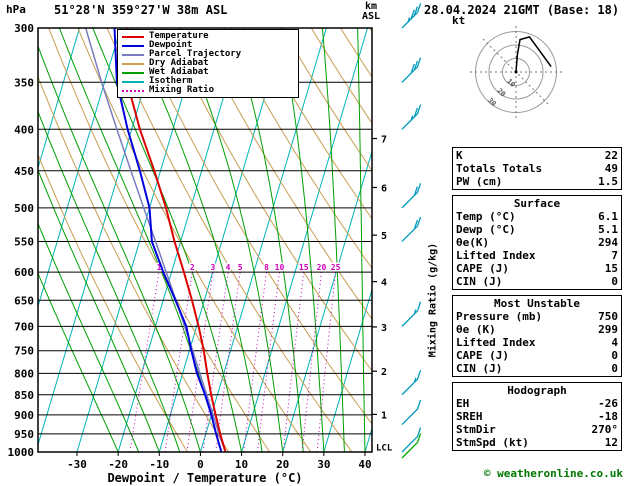  I want to click on dry-adiabat-line, so click(312, 124).